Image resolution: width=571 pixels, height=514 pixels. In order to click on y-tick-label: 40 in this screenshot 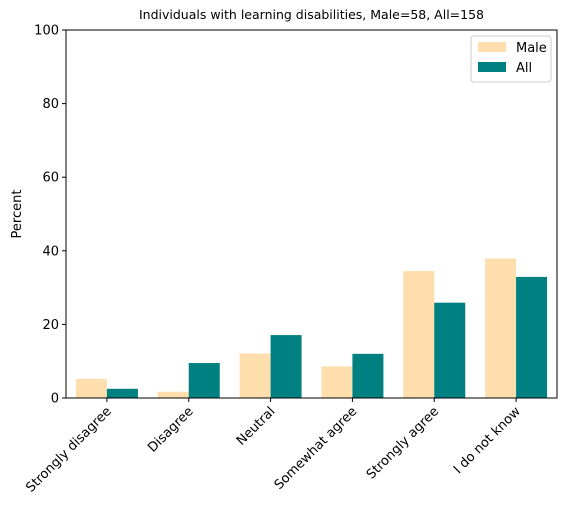, I will do `click(50, 251)`.